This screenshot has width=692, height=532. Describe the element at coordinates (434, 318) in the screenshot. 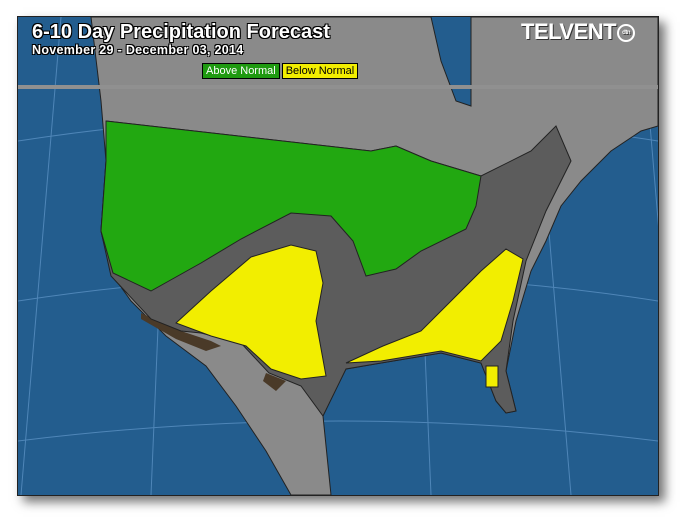

I see `below-normal-area-southeast` at that location.